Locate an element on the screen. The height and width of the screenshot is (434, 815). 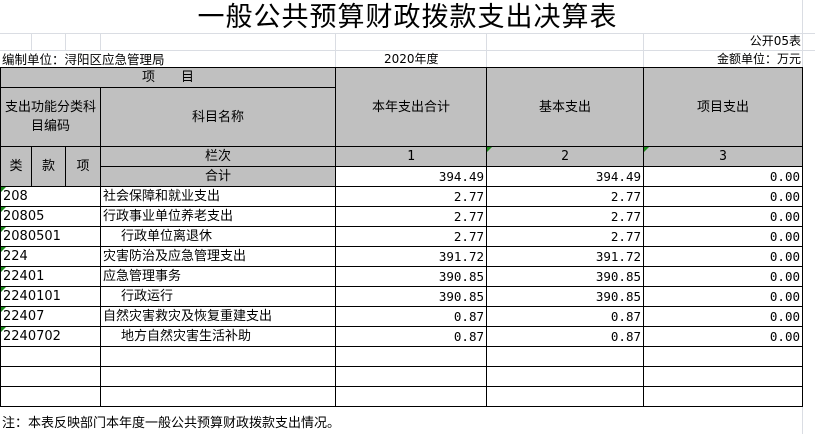
footnote: 注：本表反映部门本年度一般公共预算财政拨款支出情况。 is located at coordinates (171, 423).